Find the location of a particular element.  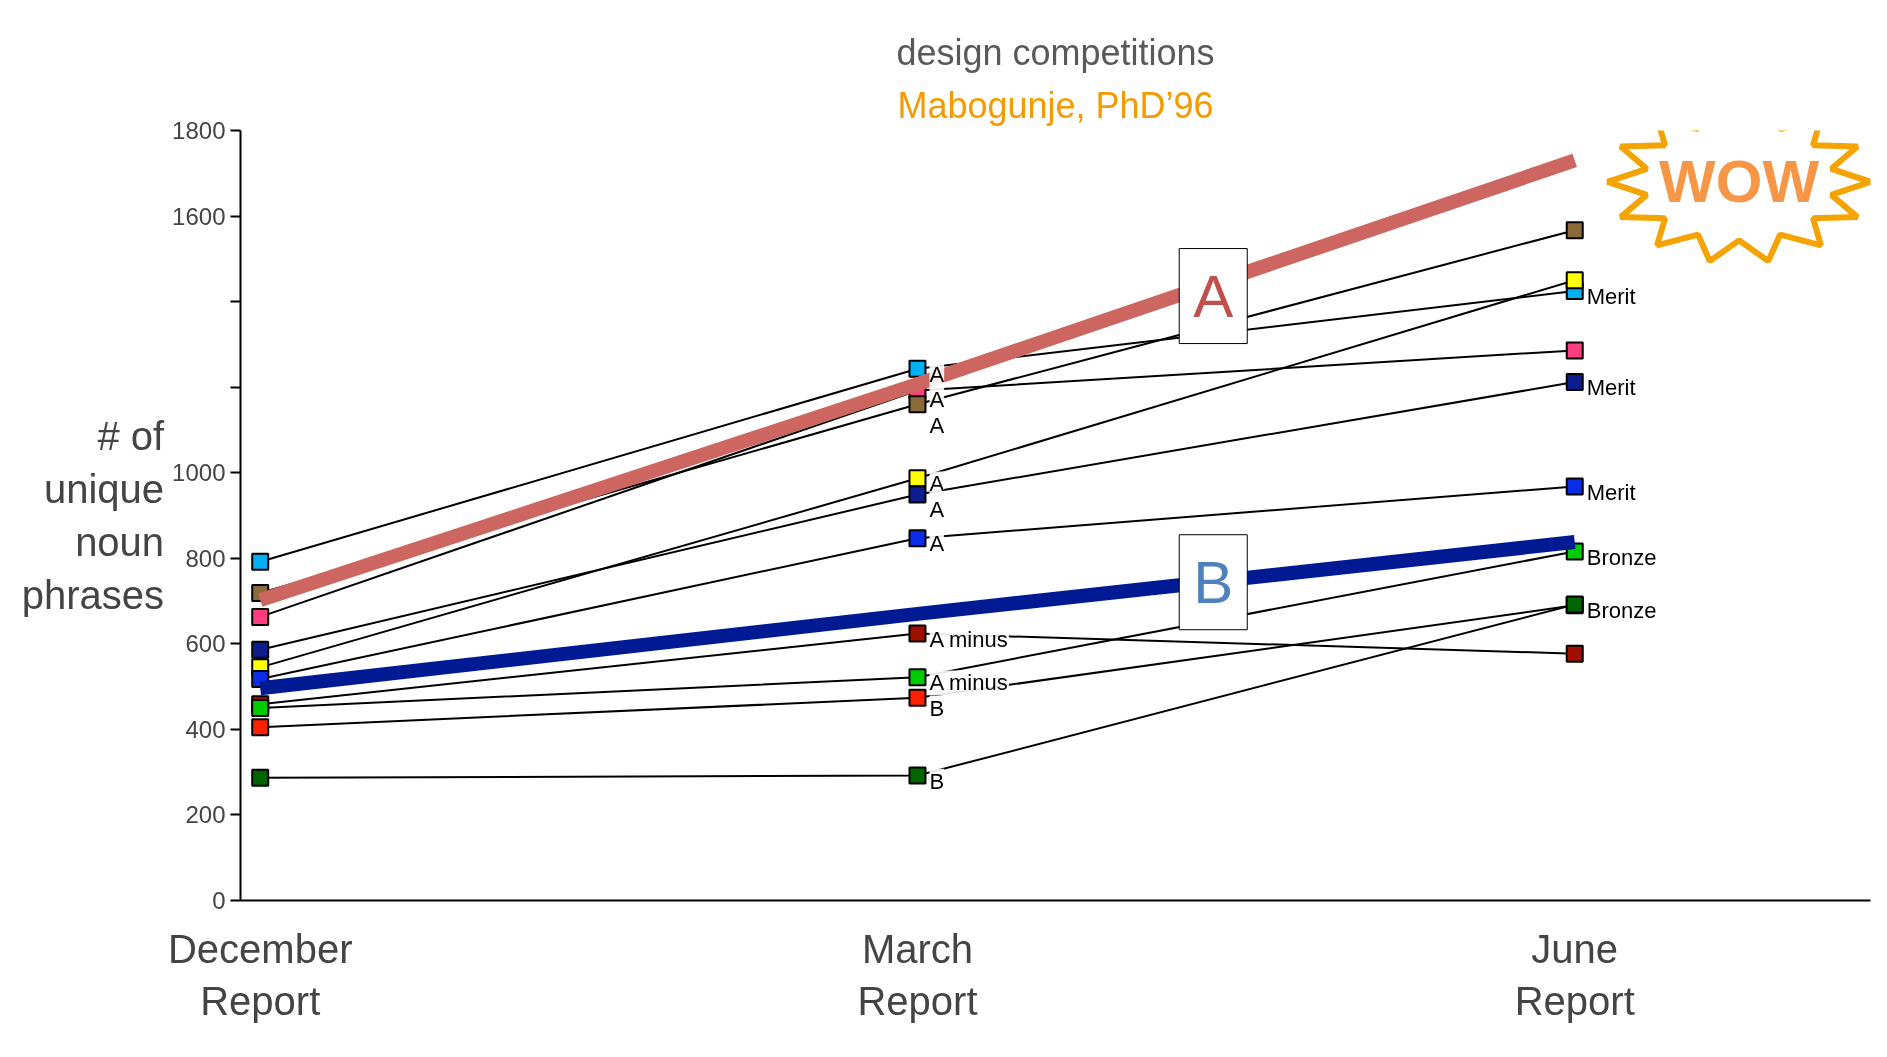

annotation: B is located at coordinates (1213, 582).